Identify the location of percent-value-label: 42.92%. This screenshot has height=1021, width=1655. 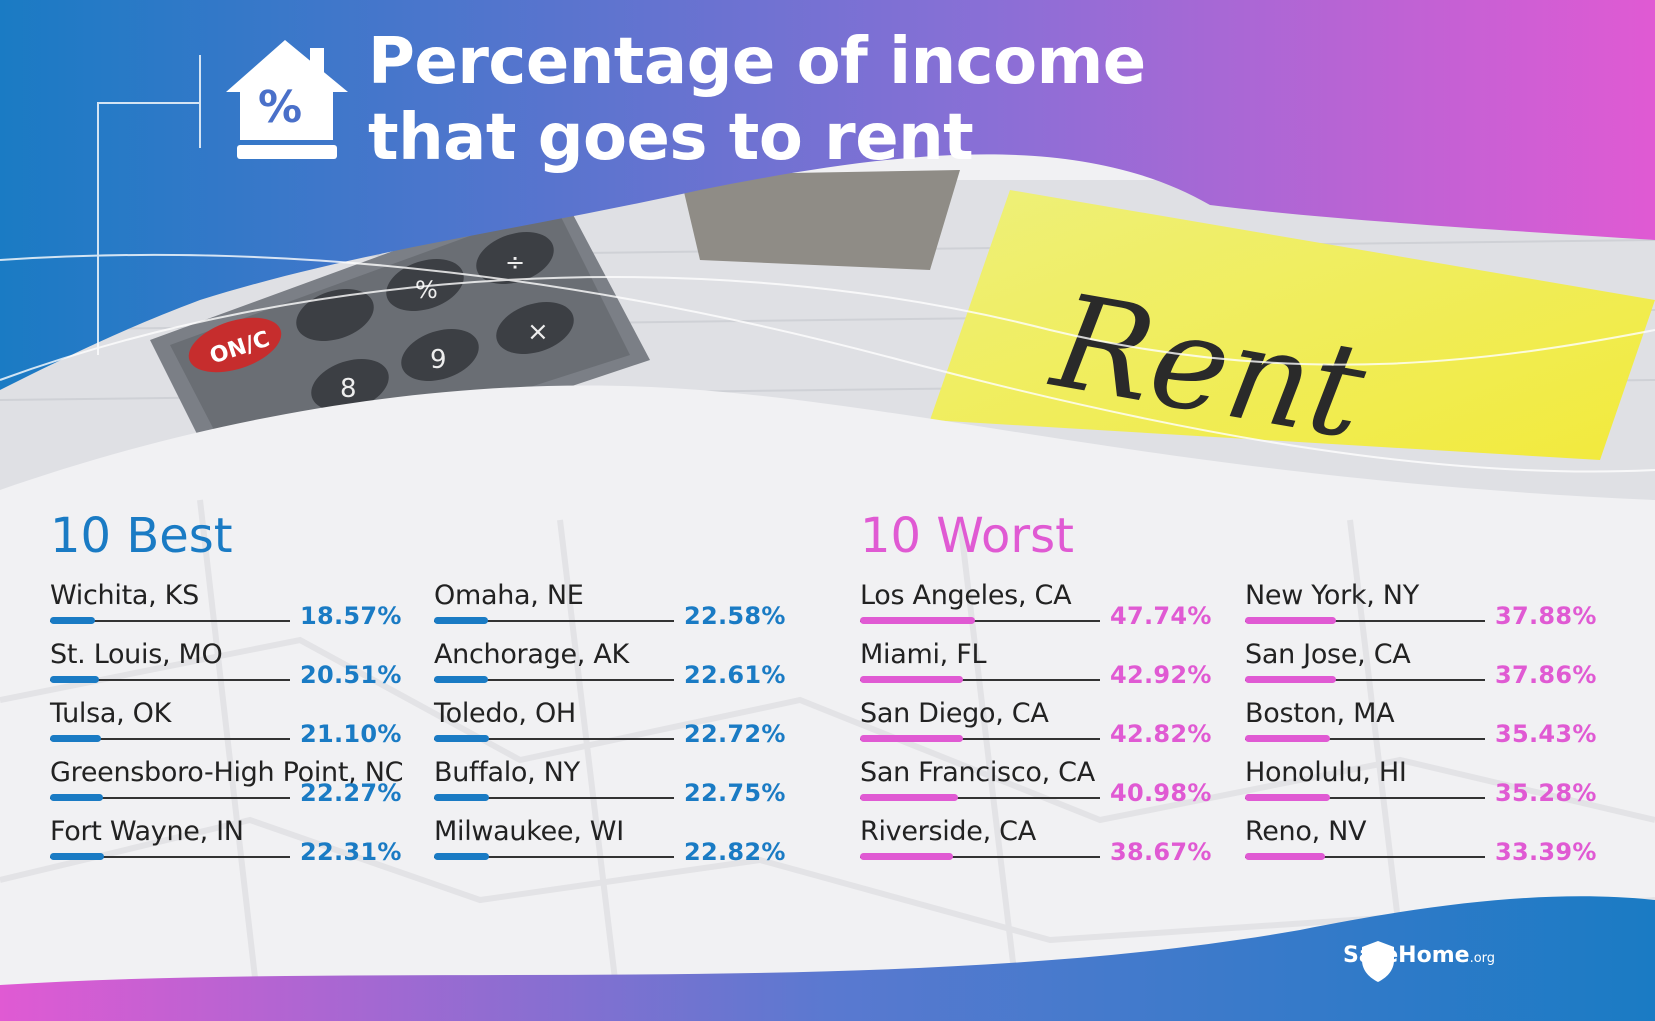
(1161, 675).